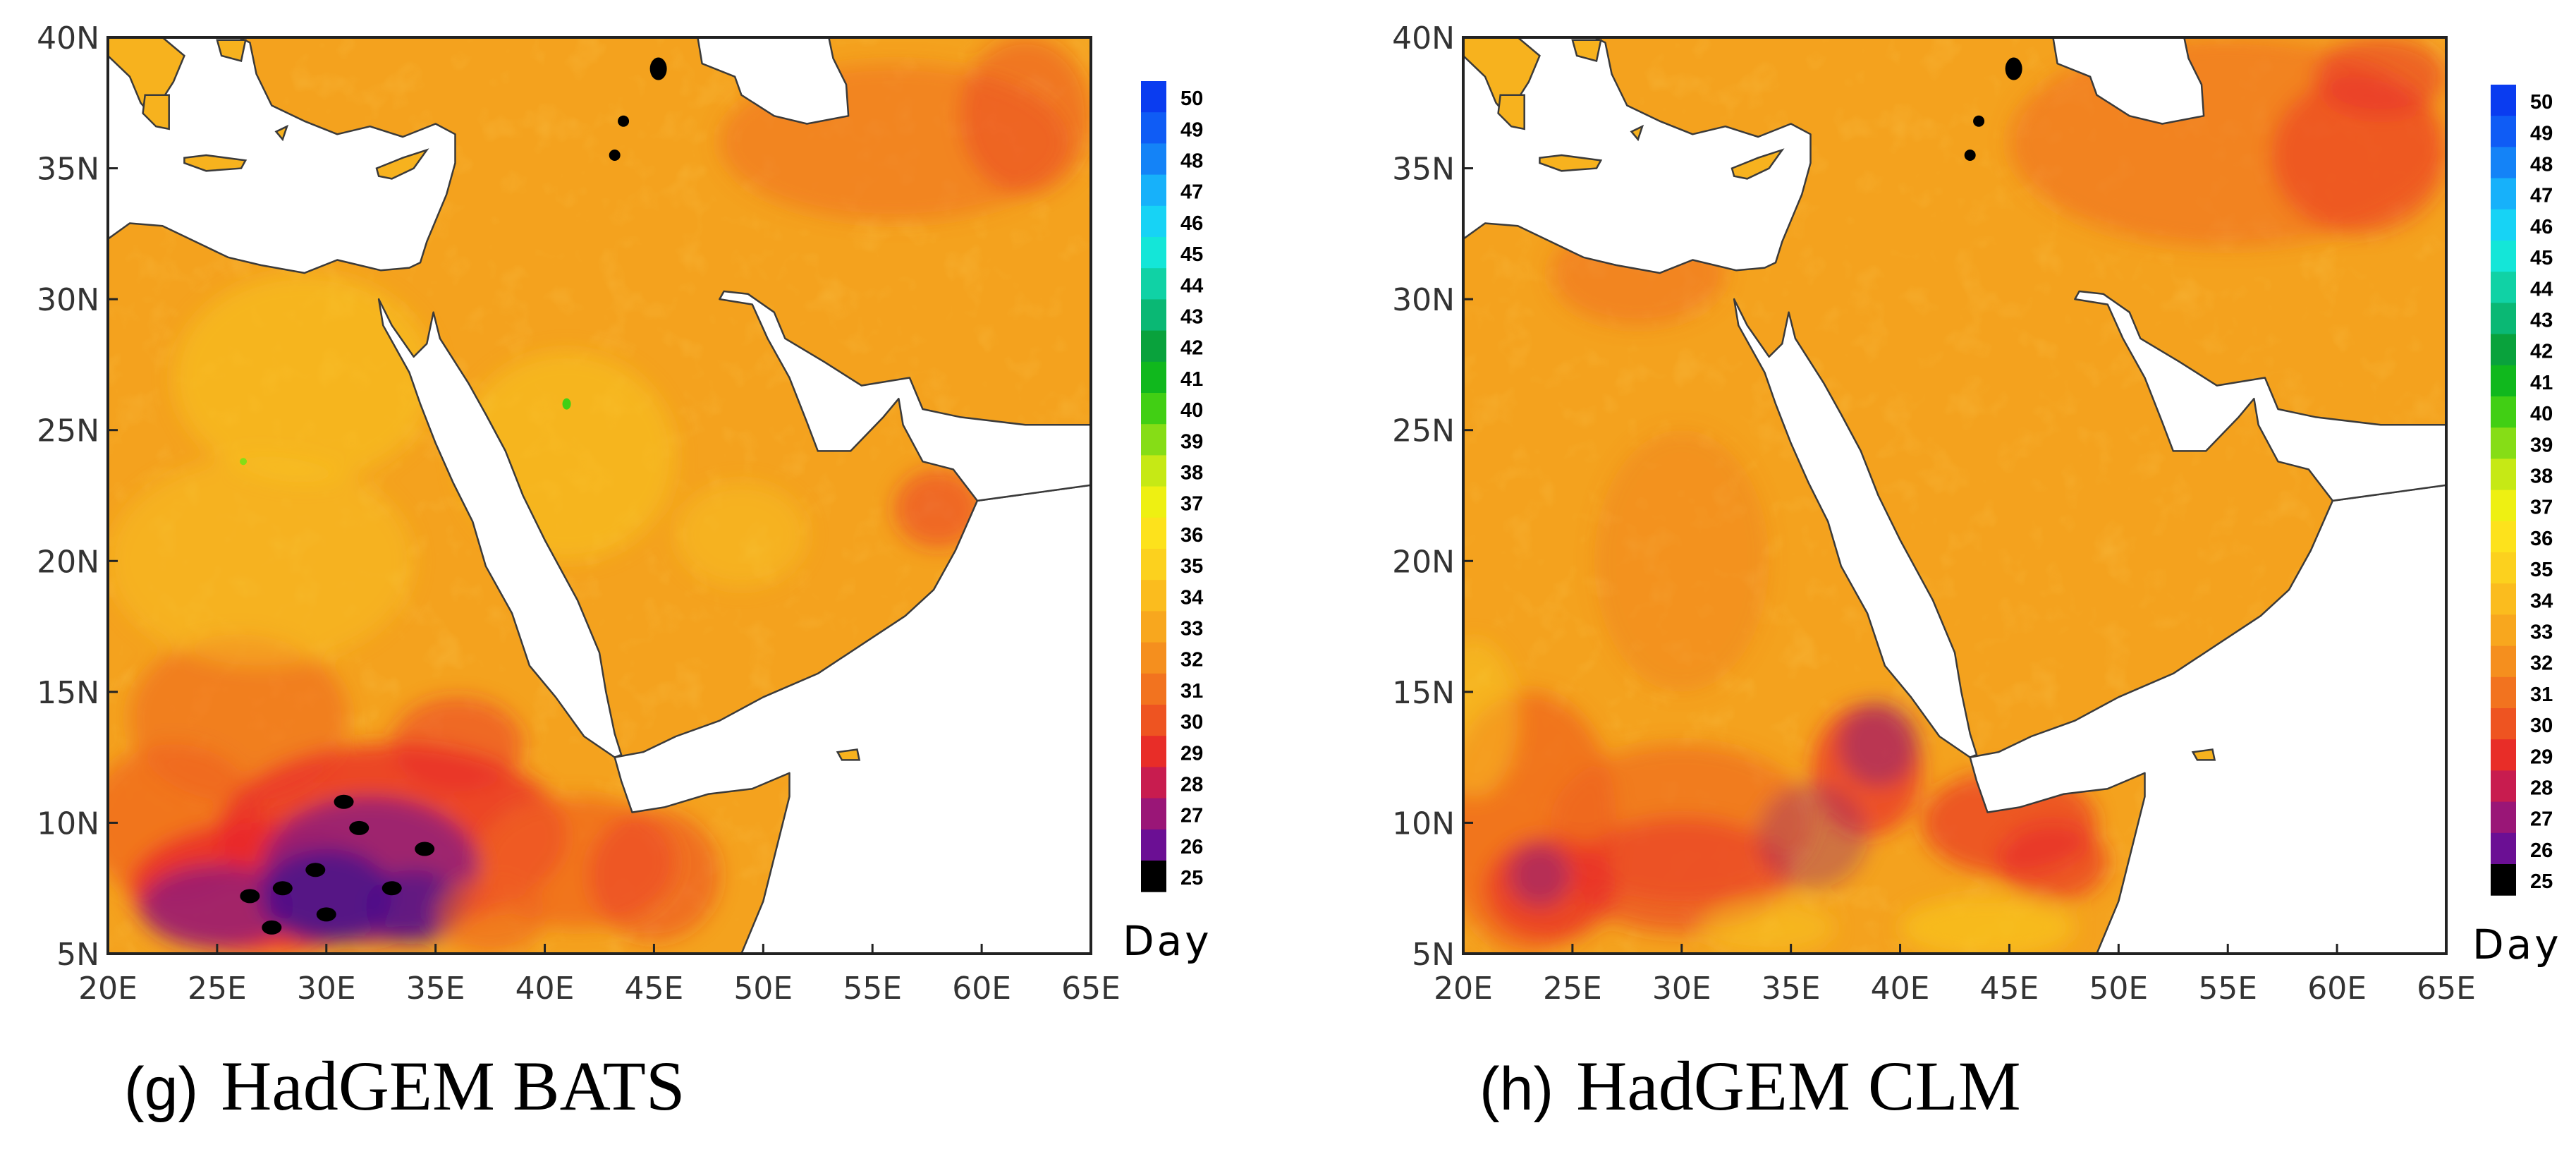 This screenshot has height=1154, width=2576. I want to click on lon-tick-label: 60E, so click(981, 989).